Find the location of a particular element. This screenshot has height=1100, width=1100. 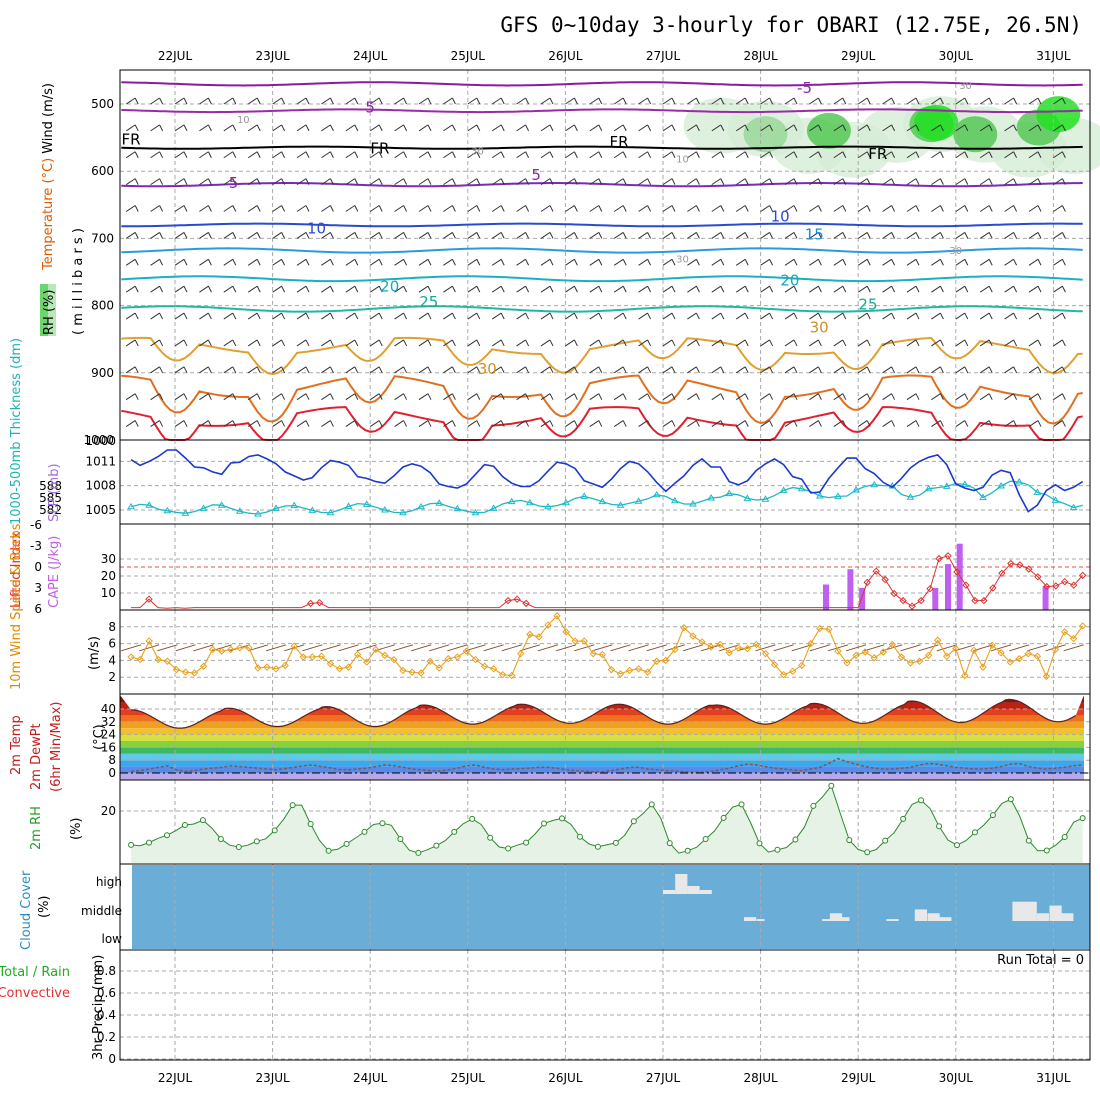

temp-color-band is located at coordinates (602, 750).